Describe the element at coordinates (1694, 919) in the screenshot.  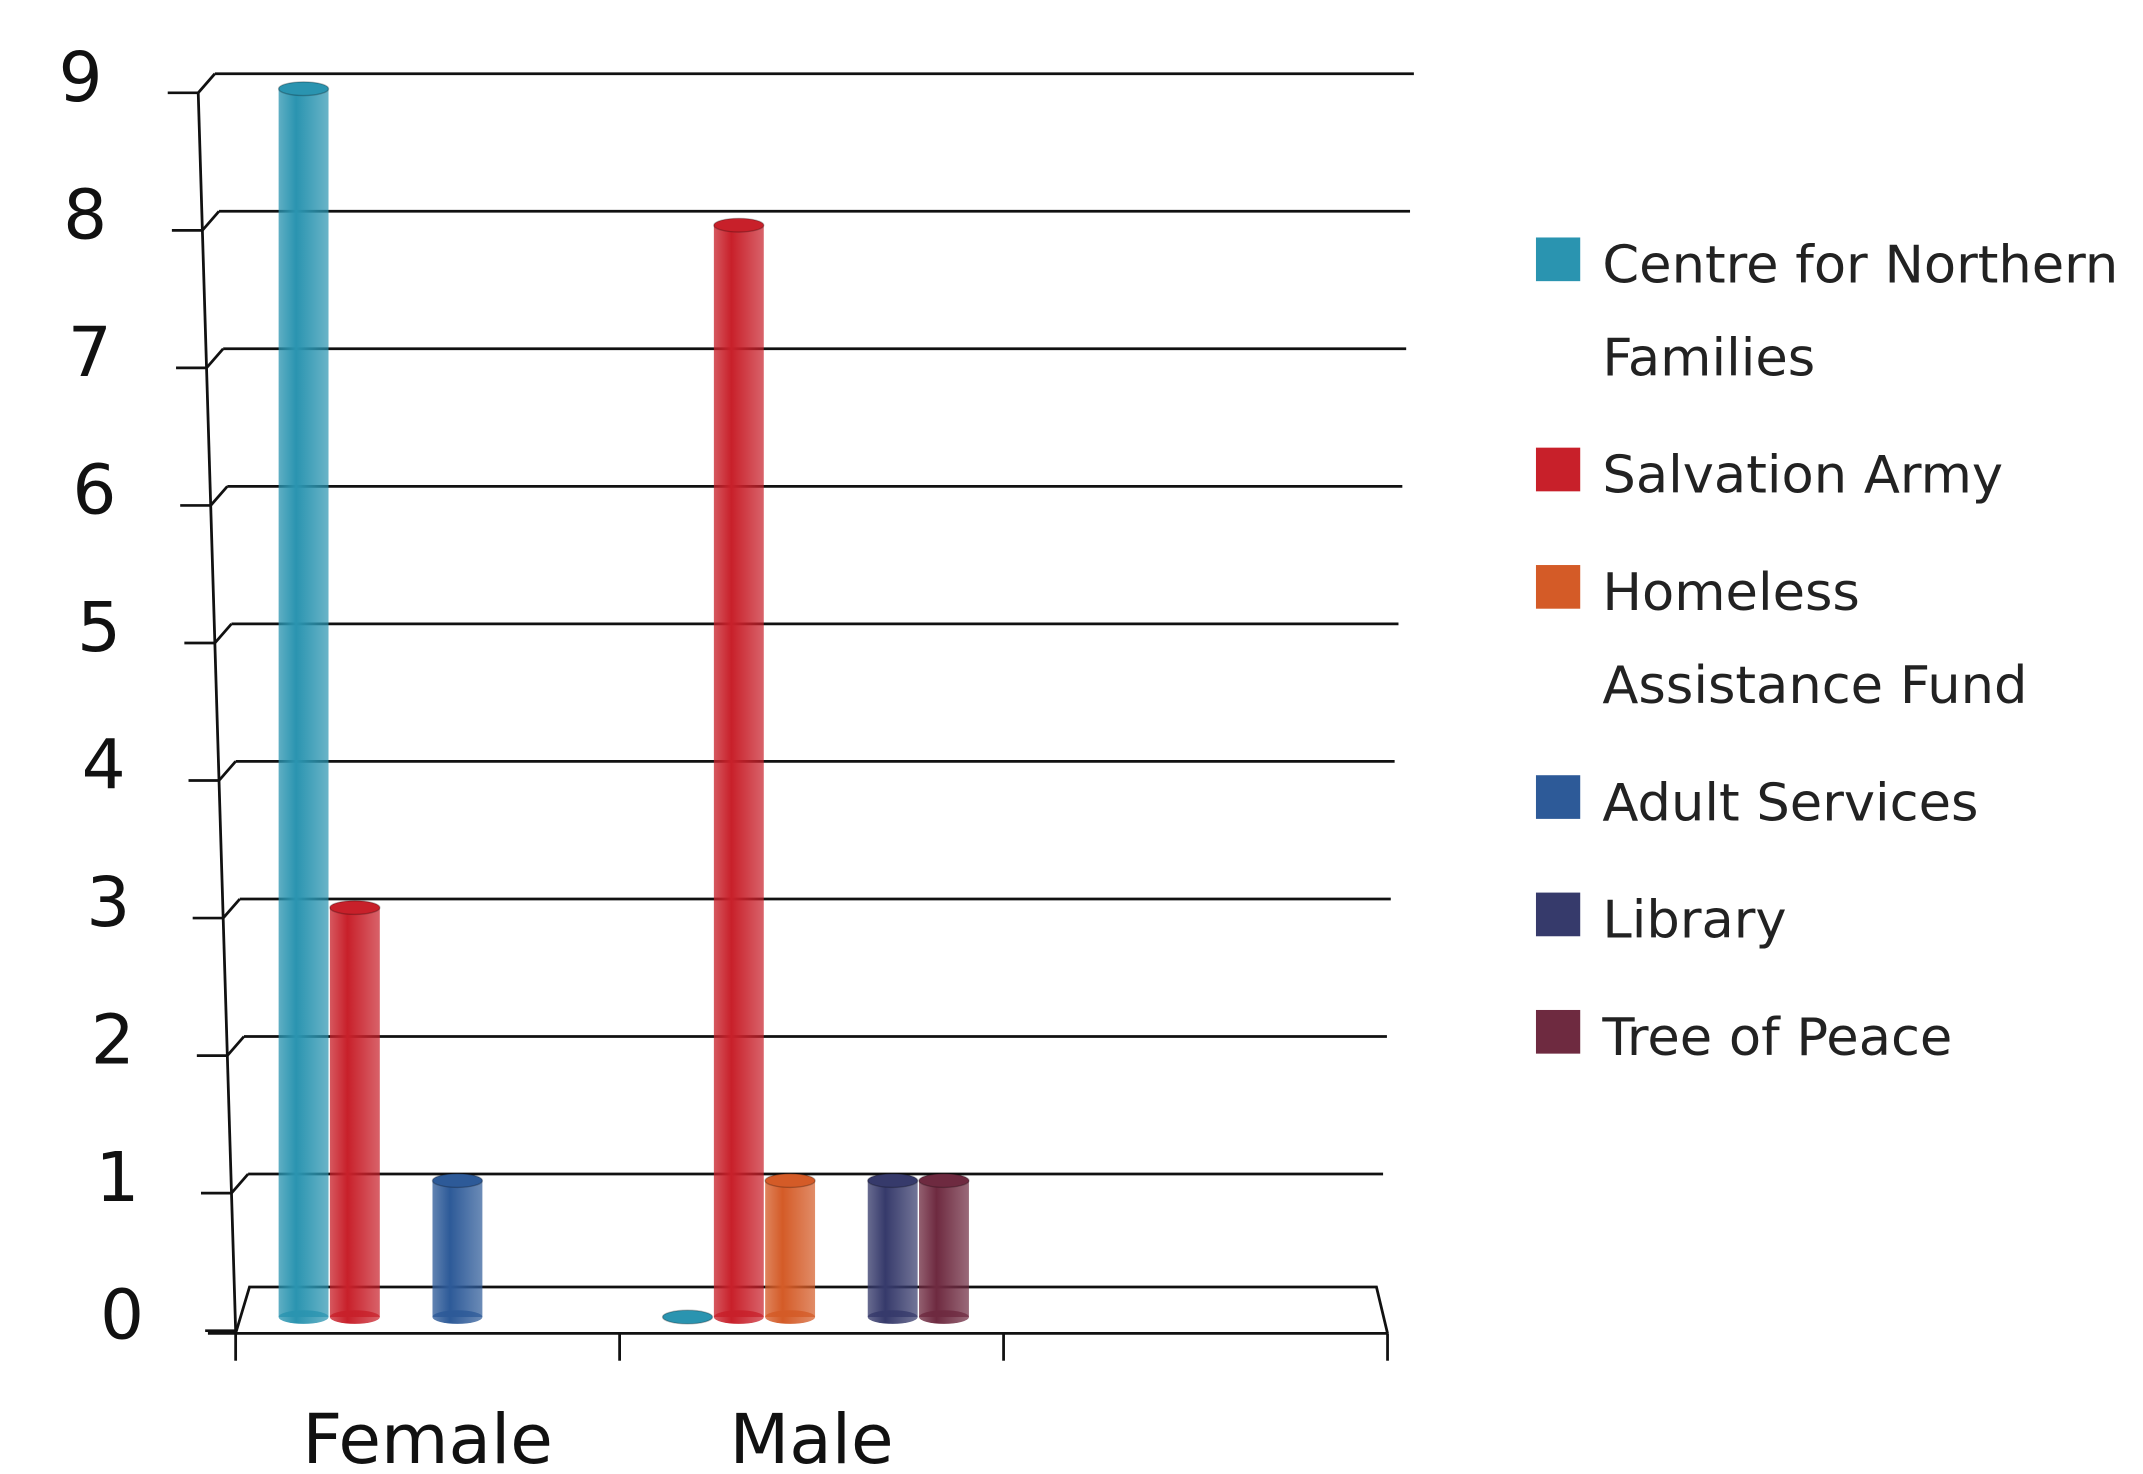
I see `legend-label: Library` at that location.